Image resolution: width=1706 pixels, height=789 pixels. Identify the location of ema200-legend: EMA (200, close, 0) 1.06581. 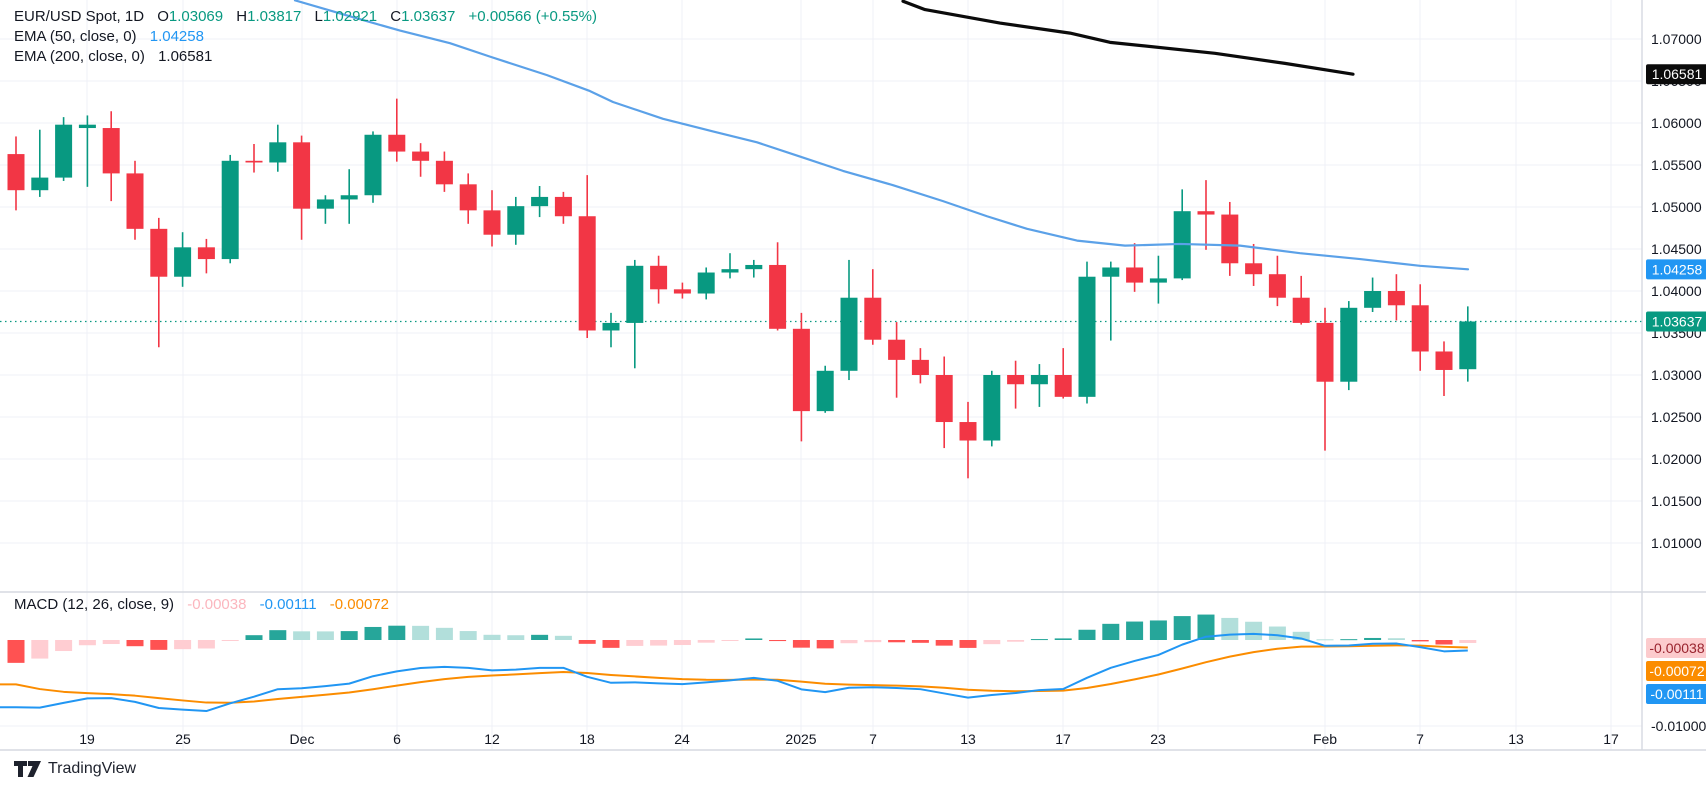
(113, 57).